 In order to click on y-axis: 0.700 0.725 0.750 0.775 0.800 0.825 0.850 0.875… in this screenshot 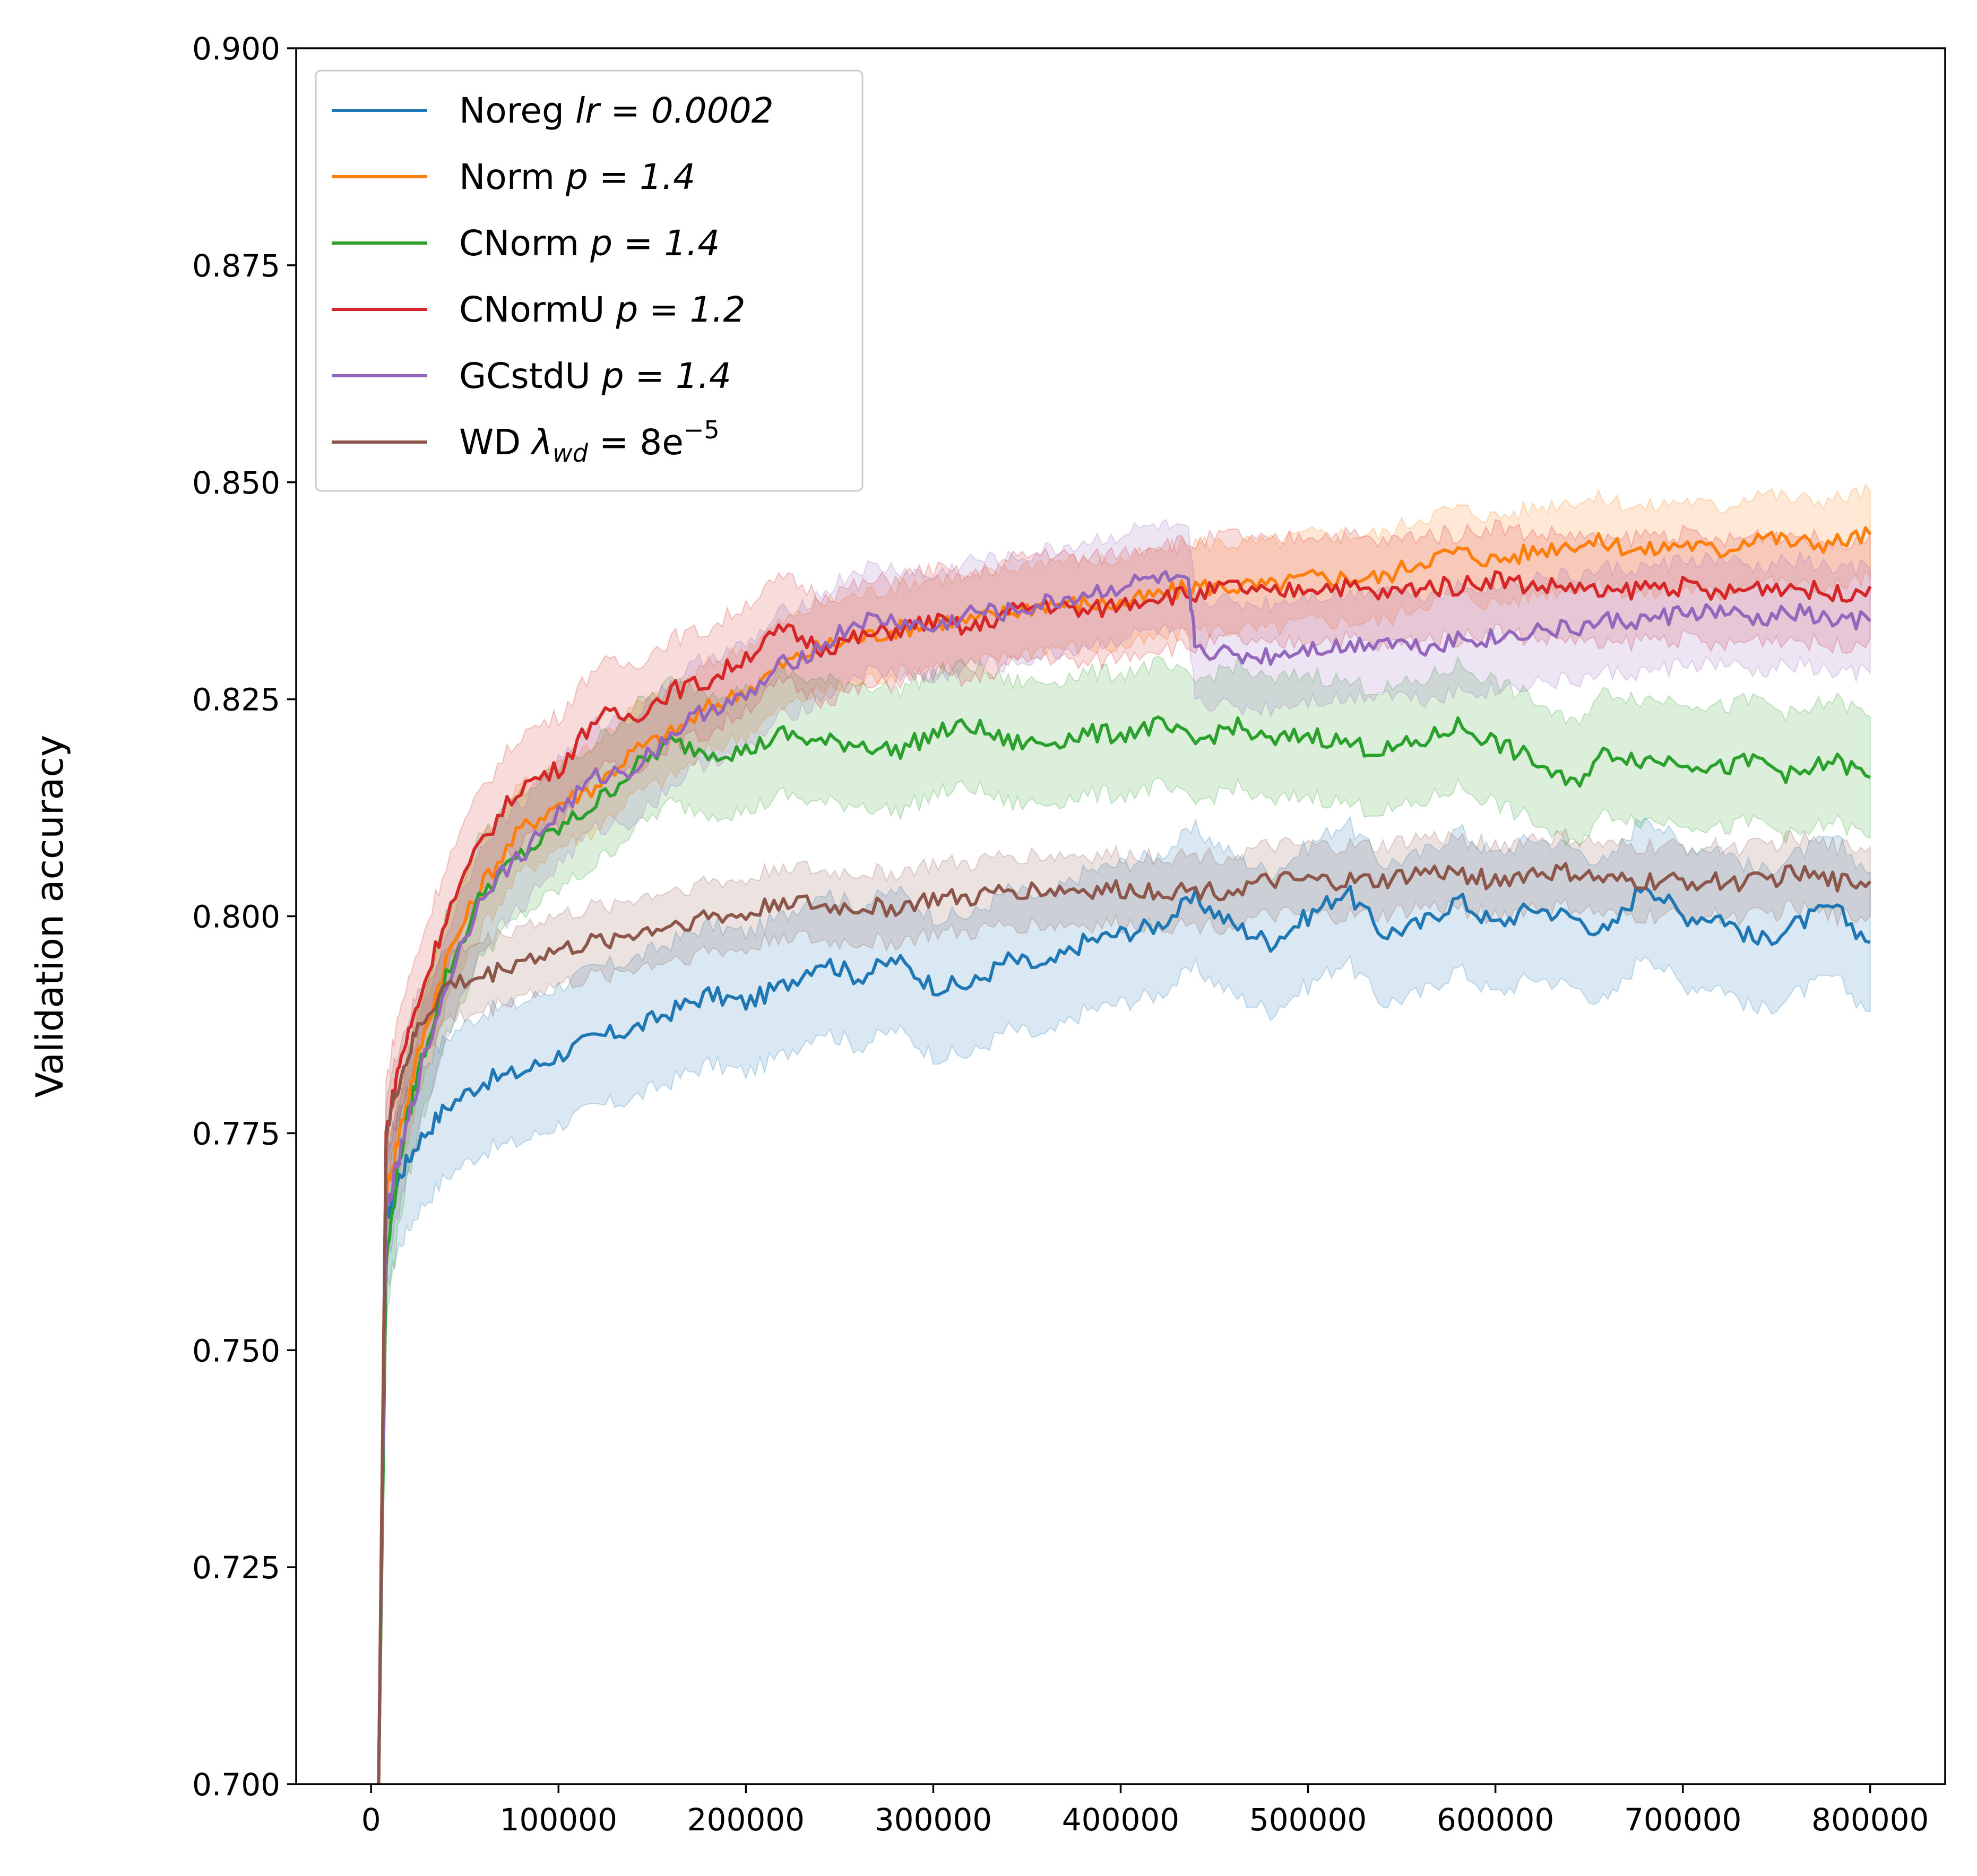, I will do `click(244, 917)`.